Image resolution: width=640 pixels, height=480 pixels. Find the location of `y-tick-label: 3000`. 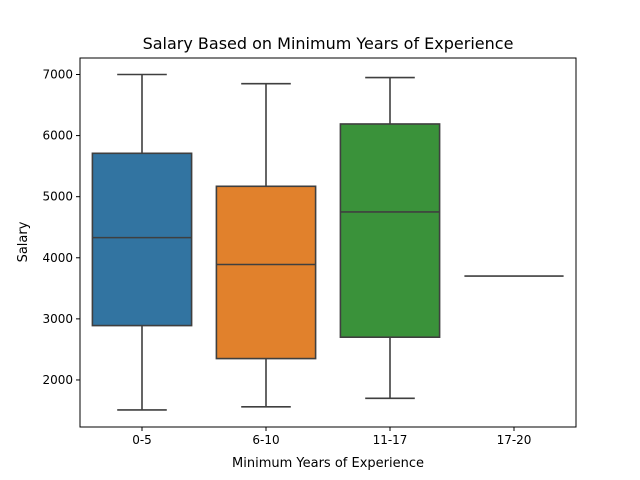

y-tick-label: 3000 is located at coordinates (57, 319).